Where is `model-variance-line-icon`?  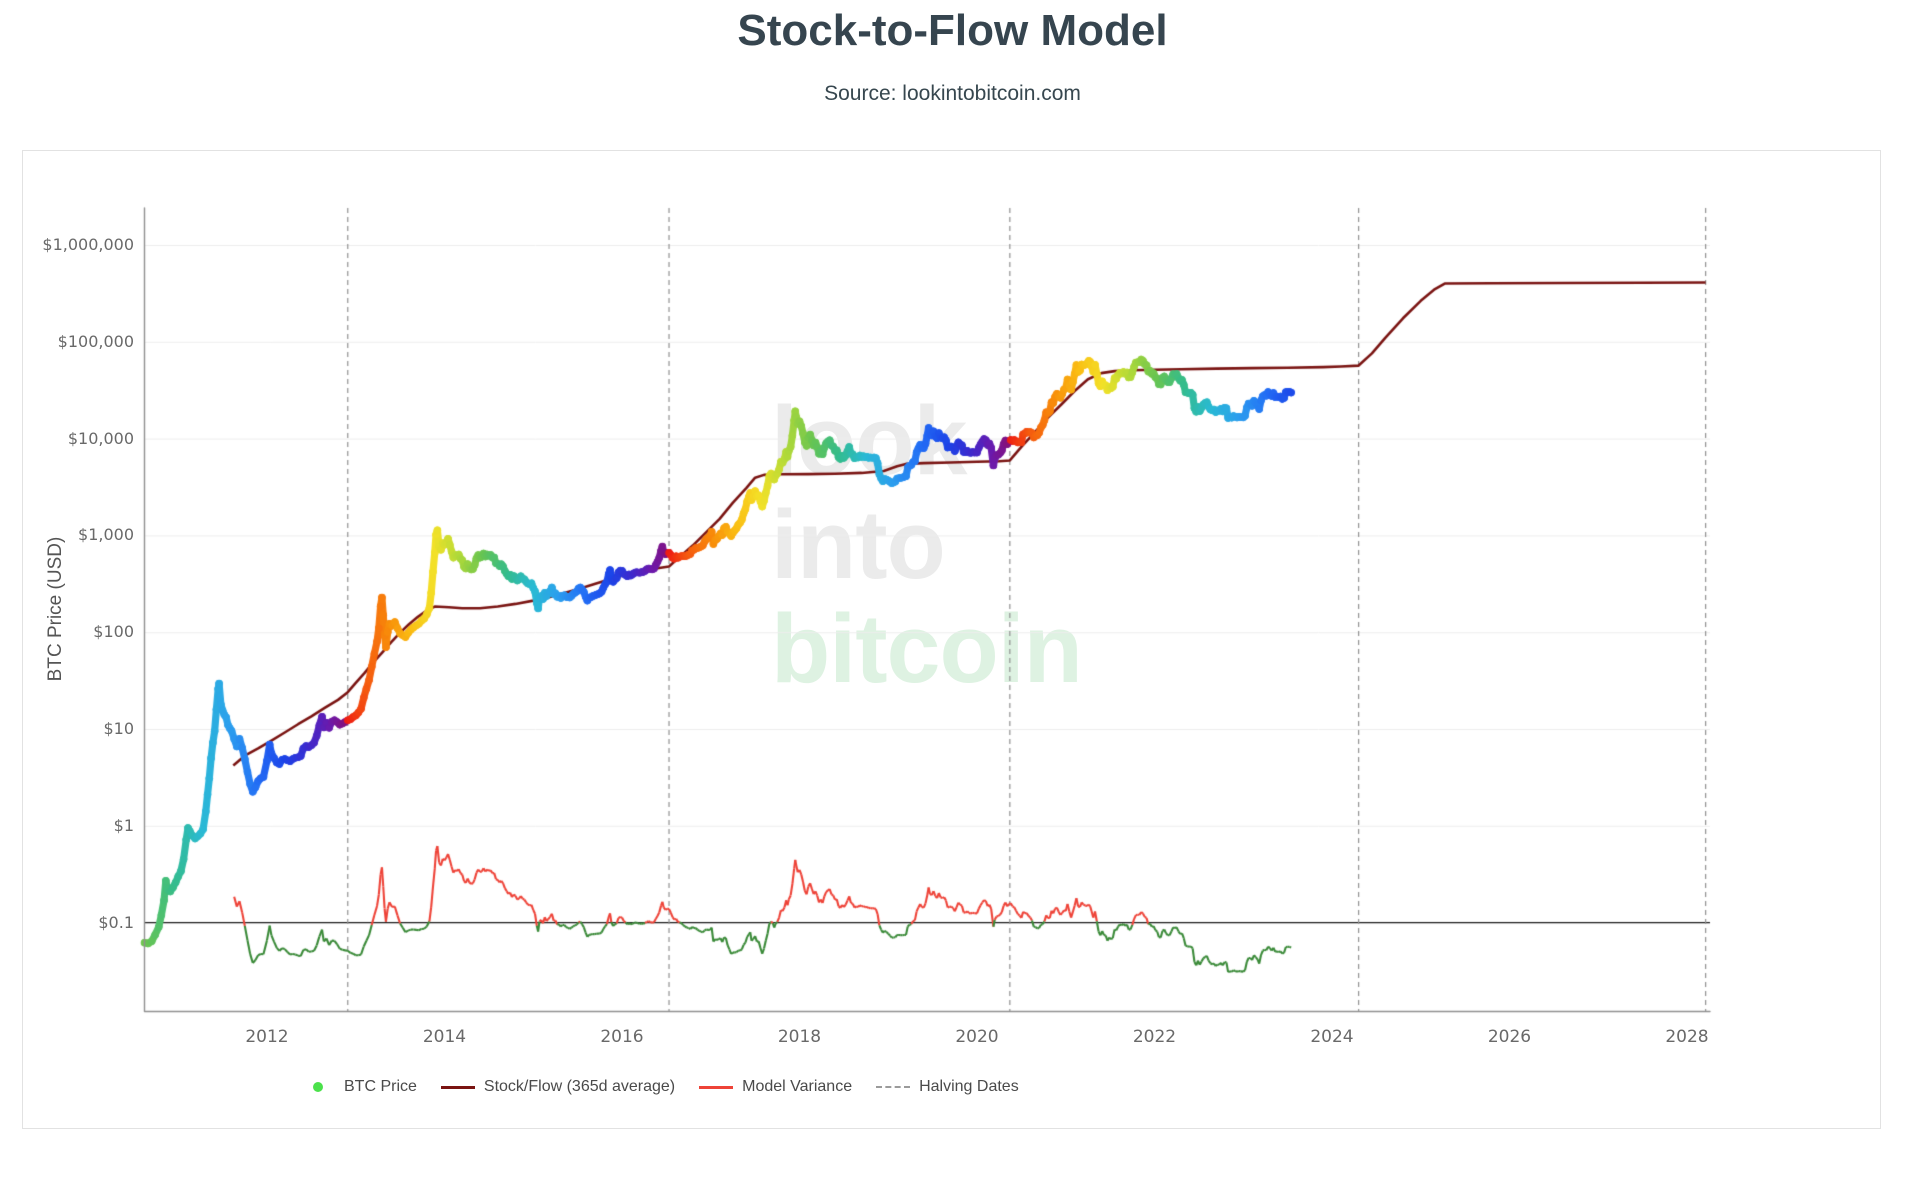 model-variance-line-icon is located at coordinates (716, 1087).